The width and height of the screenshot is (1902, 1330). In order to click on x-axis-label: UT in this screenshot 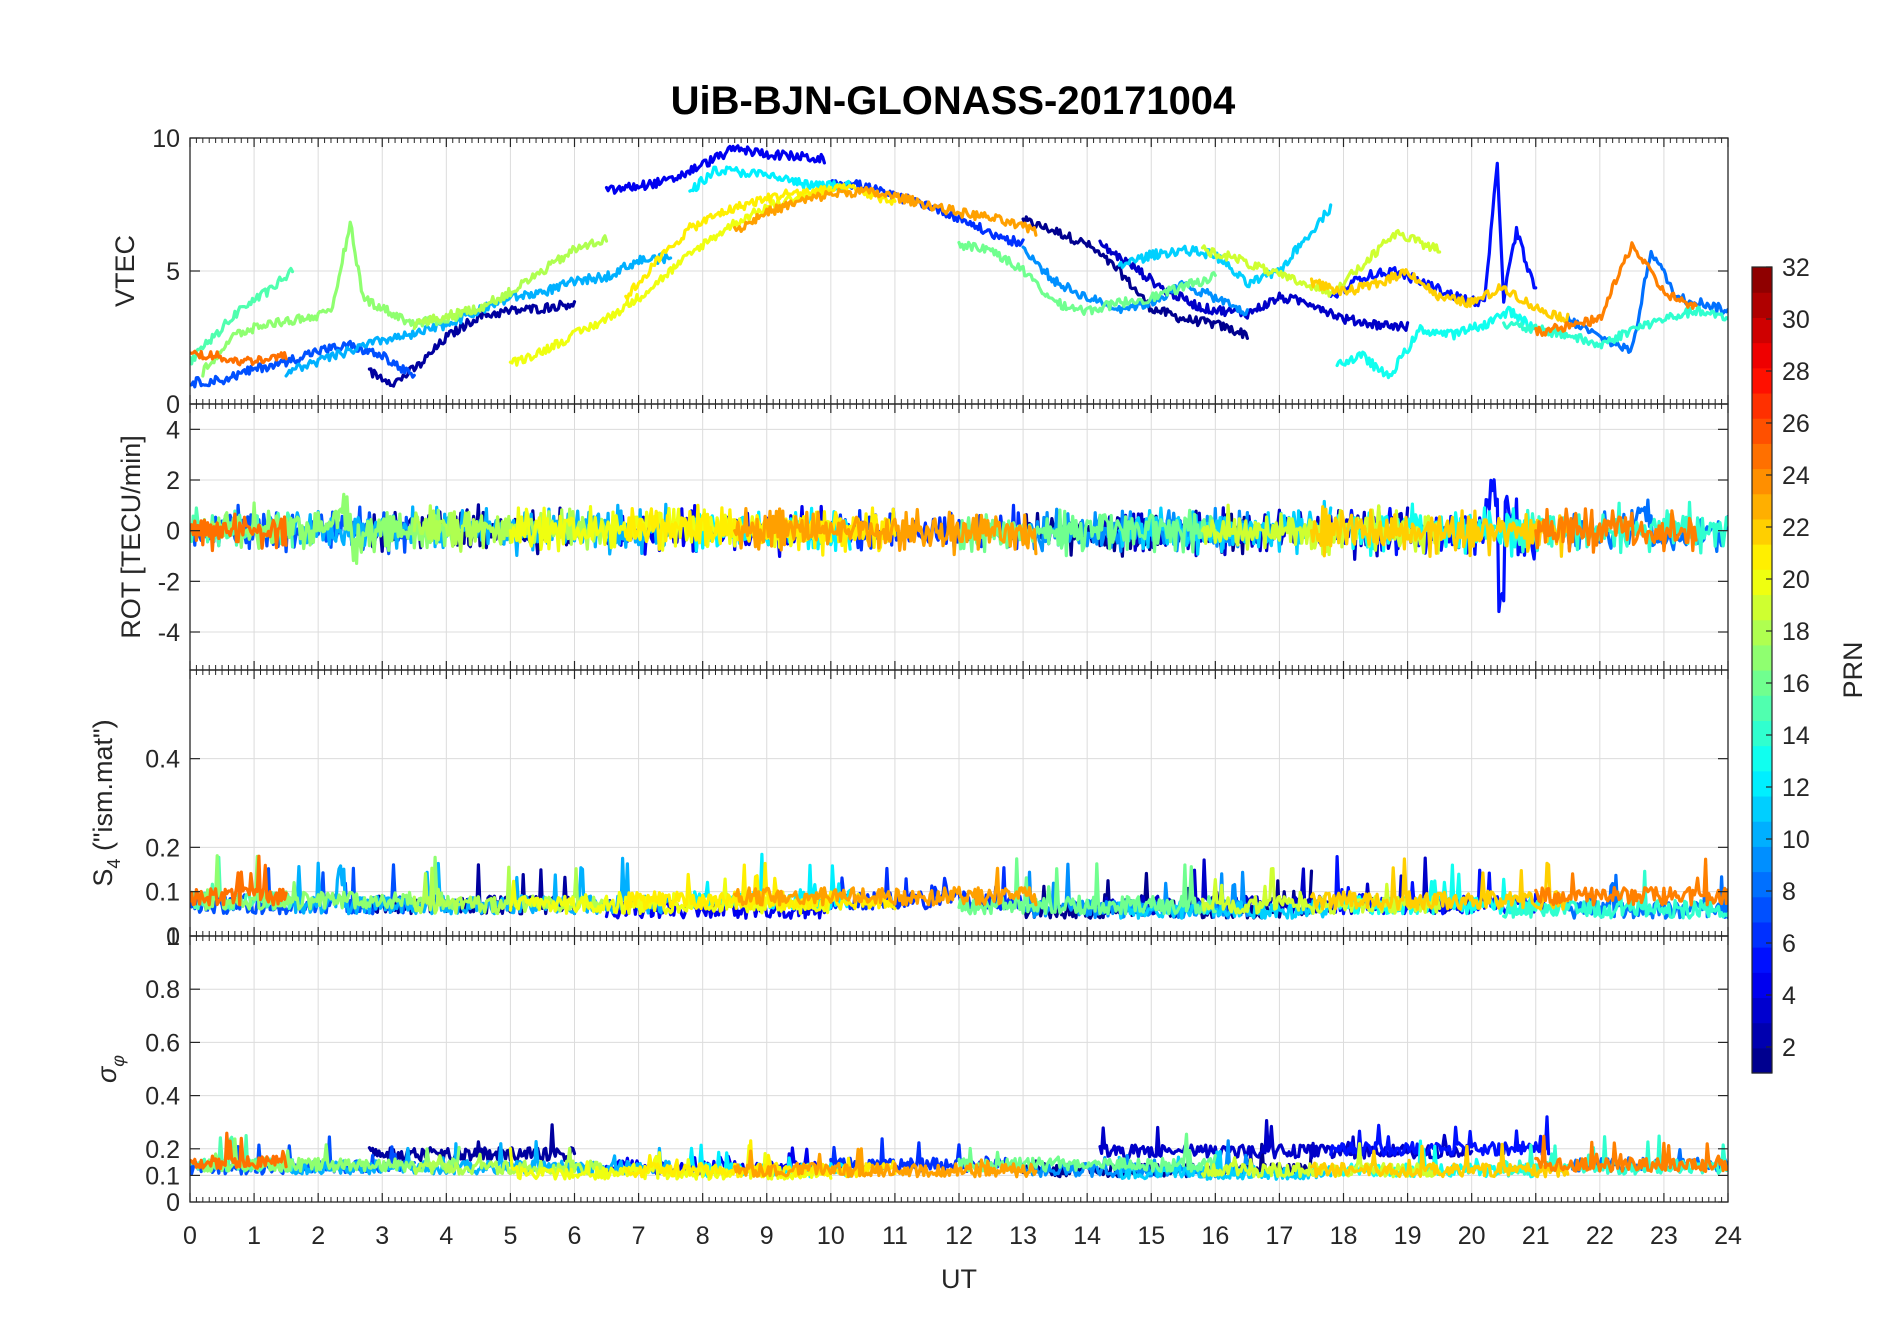, I will do `click(959, 1279)`.